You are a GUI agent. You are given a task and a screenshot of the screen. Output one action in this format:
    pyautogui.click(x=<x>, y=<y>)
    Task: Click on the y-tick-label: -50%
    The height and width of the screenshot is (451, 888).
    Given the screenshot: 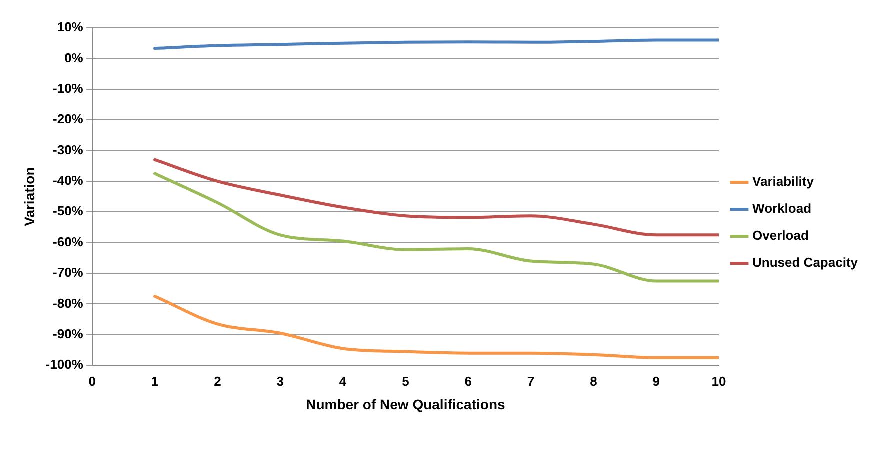 What is the action you would take?
    pyautogui.click(x=68, y=211)
    